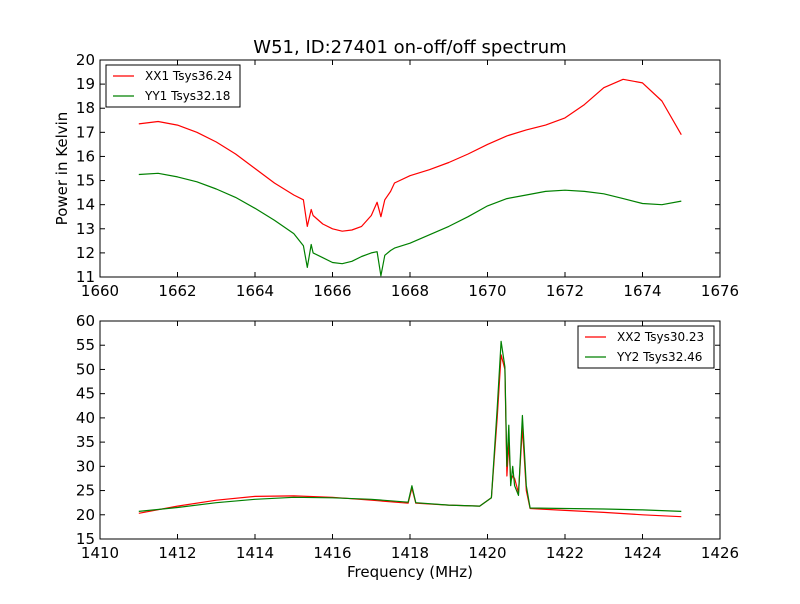 The height and width of the screenshot is (604, 800). I want to click on y-tick-label: 25, so click(85, 491).